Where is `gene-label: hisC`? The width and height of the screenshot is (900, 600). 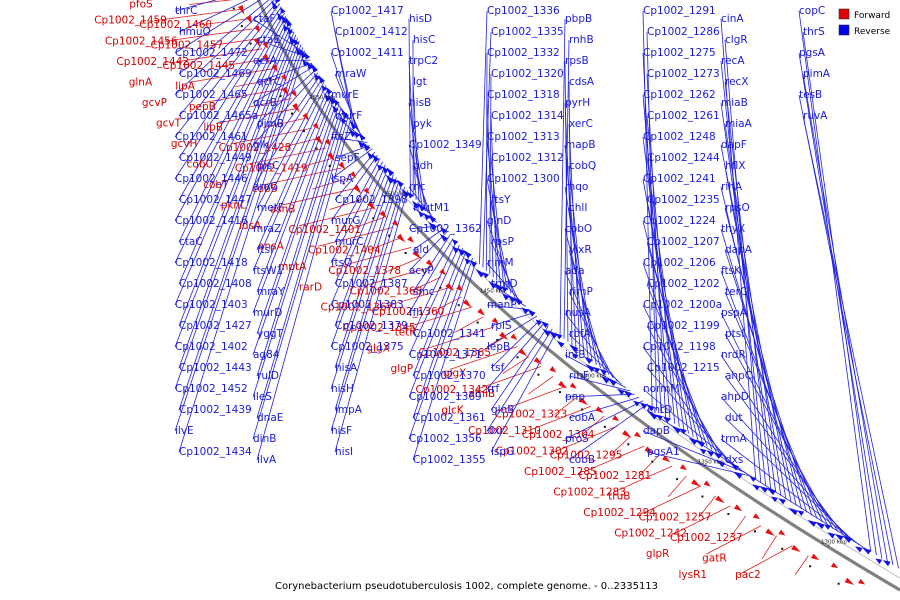
gene-label: hisC is located at coordinates (424, 40).